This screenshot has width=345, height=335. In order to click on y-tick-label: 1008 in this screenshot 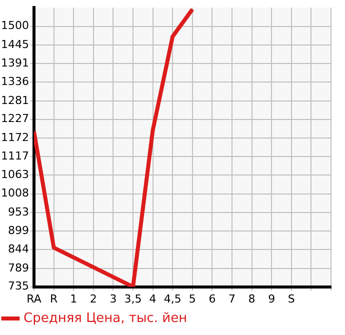, I will do `click(14, 193)`.